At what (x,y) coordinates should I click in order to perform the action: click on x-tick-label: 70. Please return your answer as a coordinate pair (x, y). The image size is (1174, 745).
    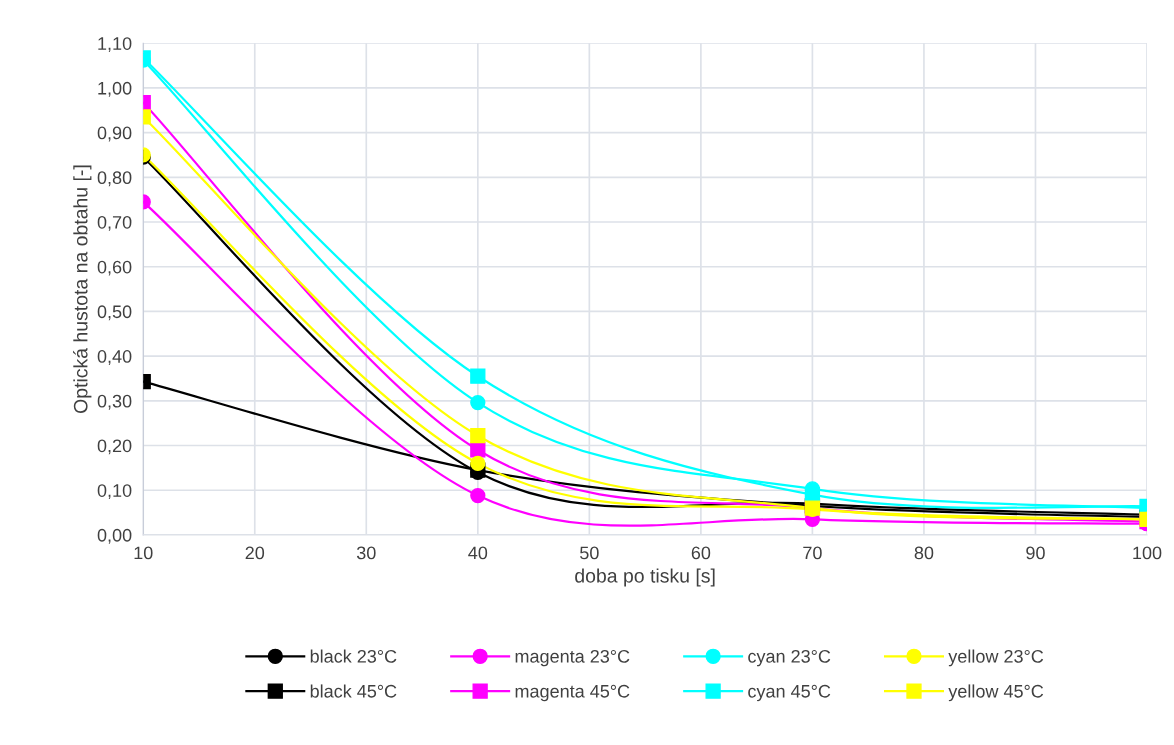
    Looking at the image, I should click on (812, 553).